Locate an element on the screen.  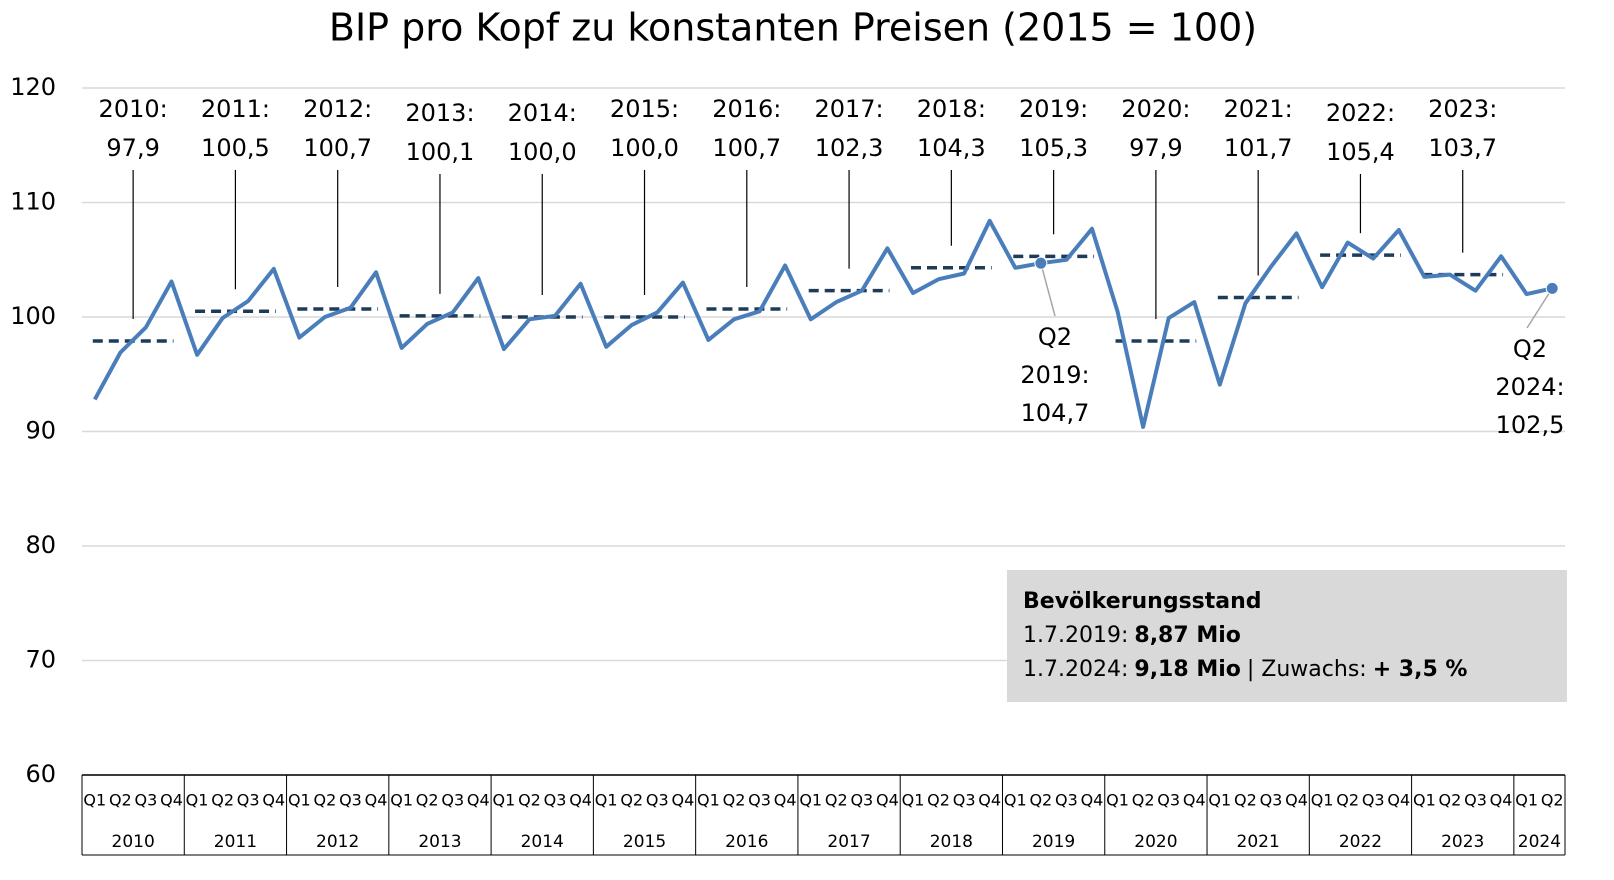
annotation-value: 101,7 is located at coordinates (1258, 148).